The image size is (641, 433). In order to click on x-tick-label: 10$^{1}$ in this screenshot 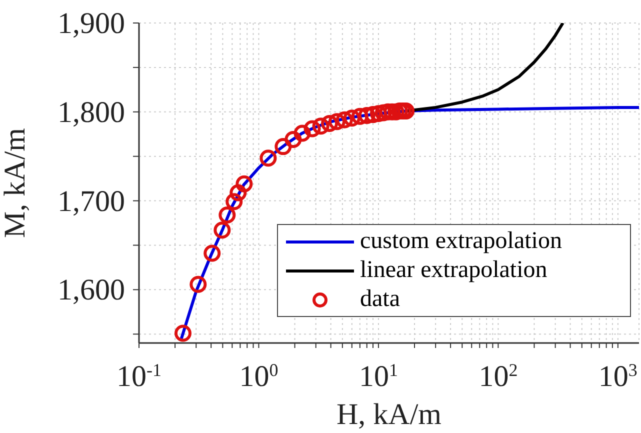, I will do `click(378, 376)`.